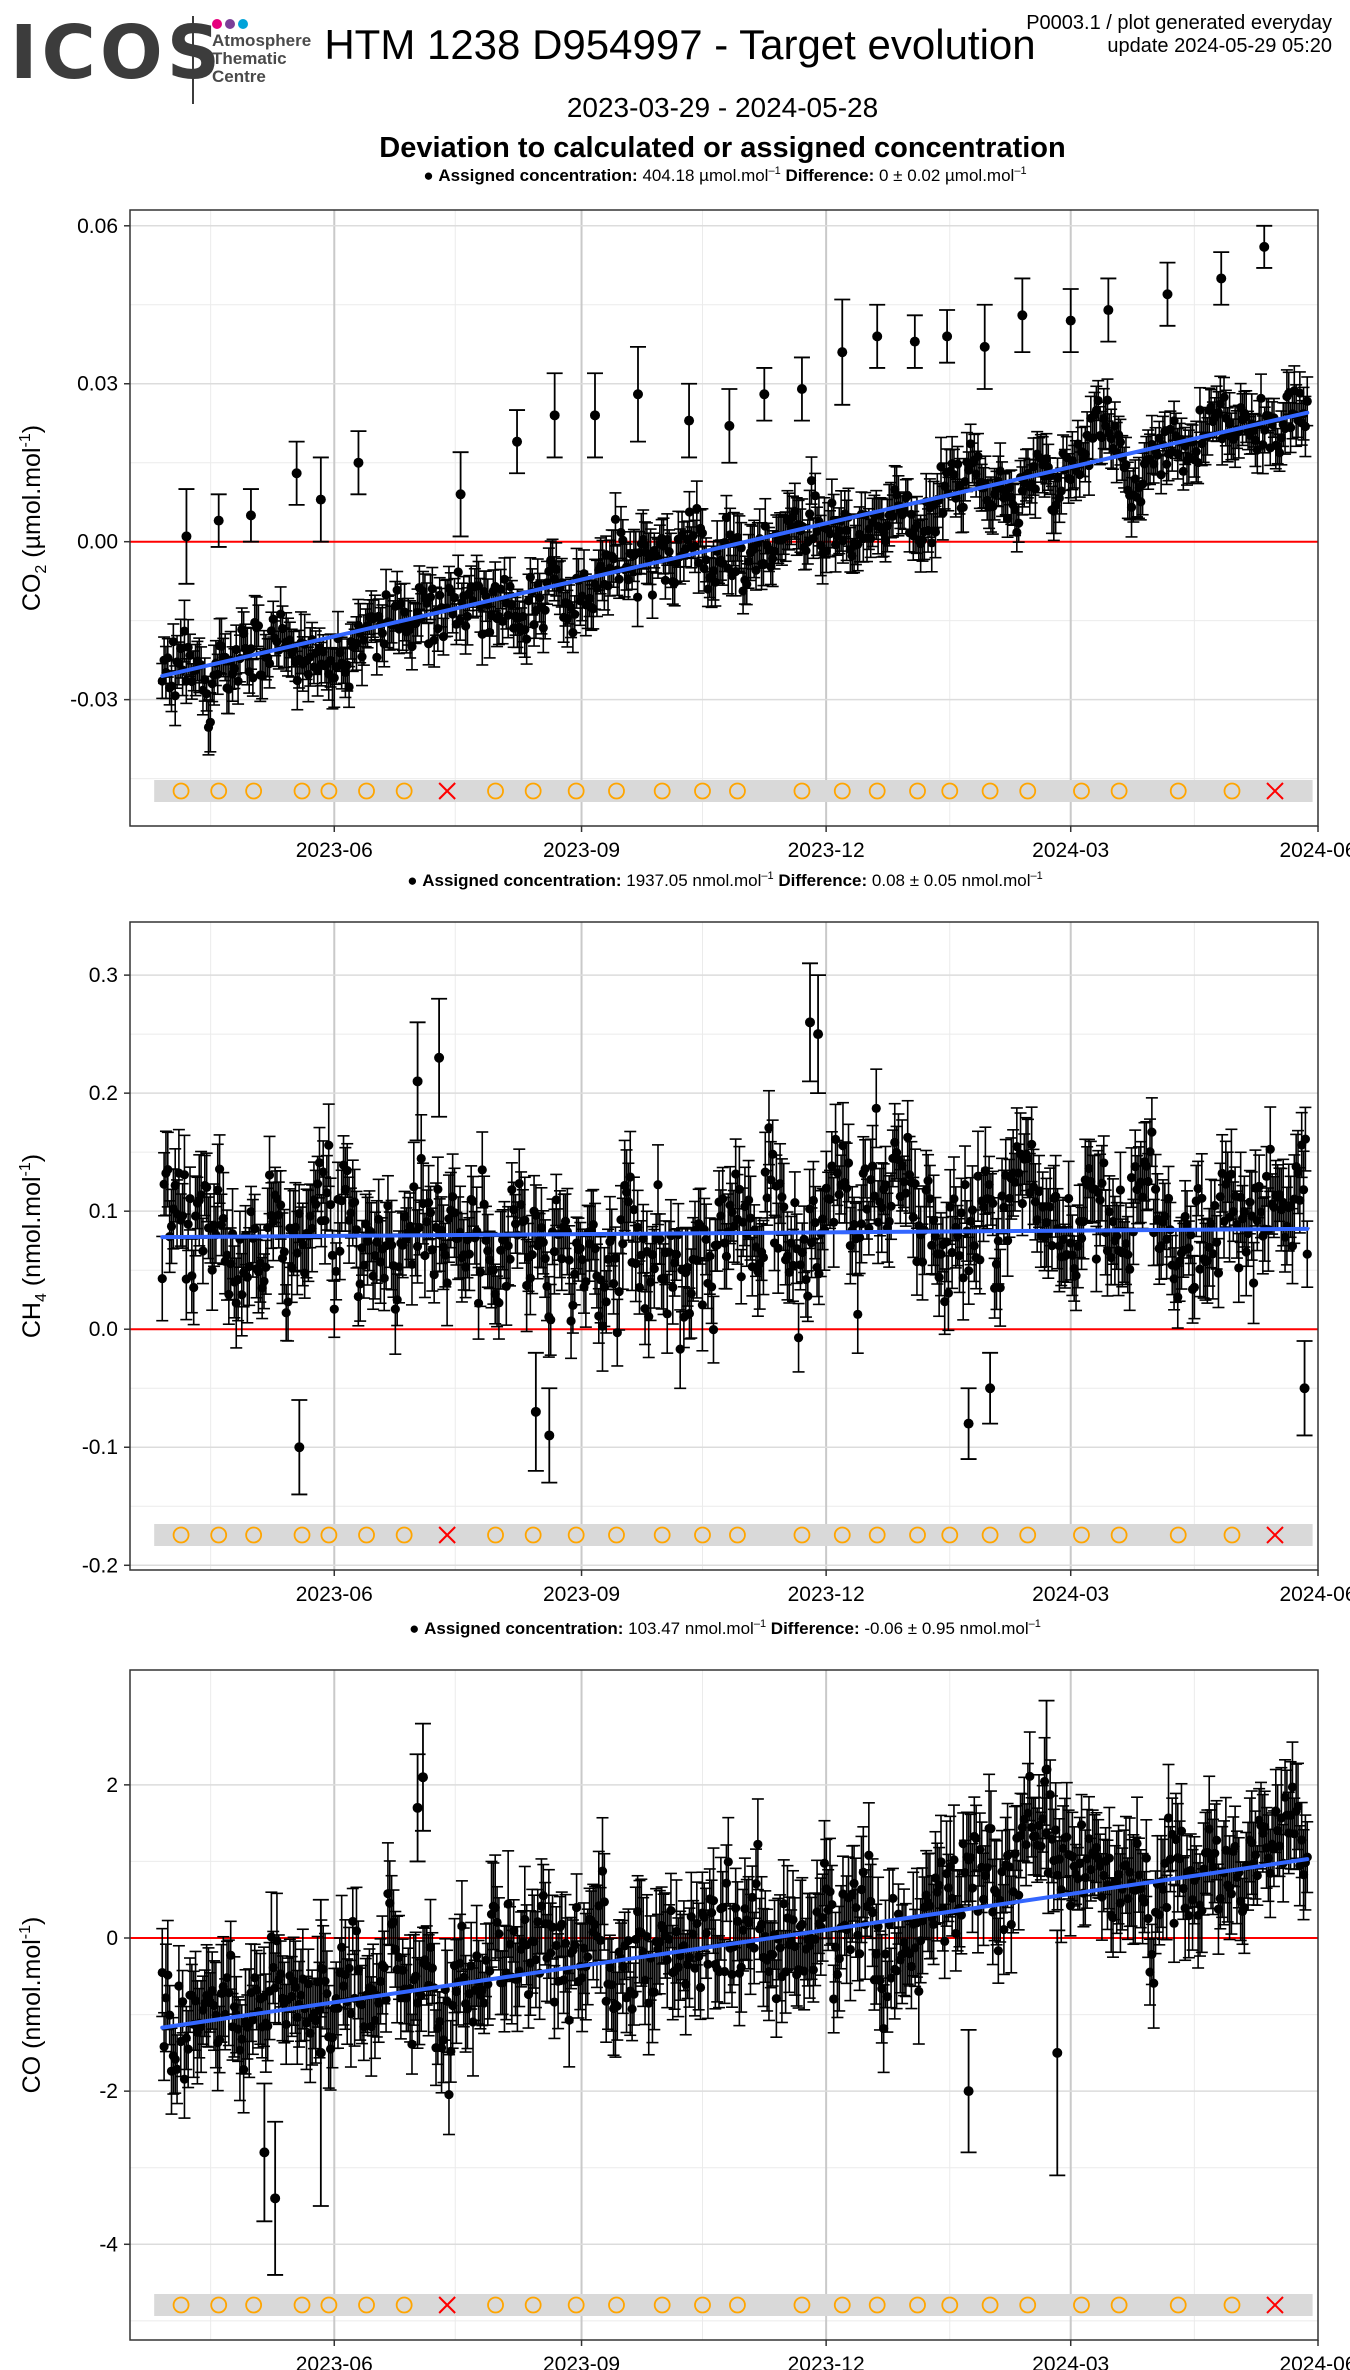  I want to click on legend-value-sup: –1, so click(774, 171).